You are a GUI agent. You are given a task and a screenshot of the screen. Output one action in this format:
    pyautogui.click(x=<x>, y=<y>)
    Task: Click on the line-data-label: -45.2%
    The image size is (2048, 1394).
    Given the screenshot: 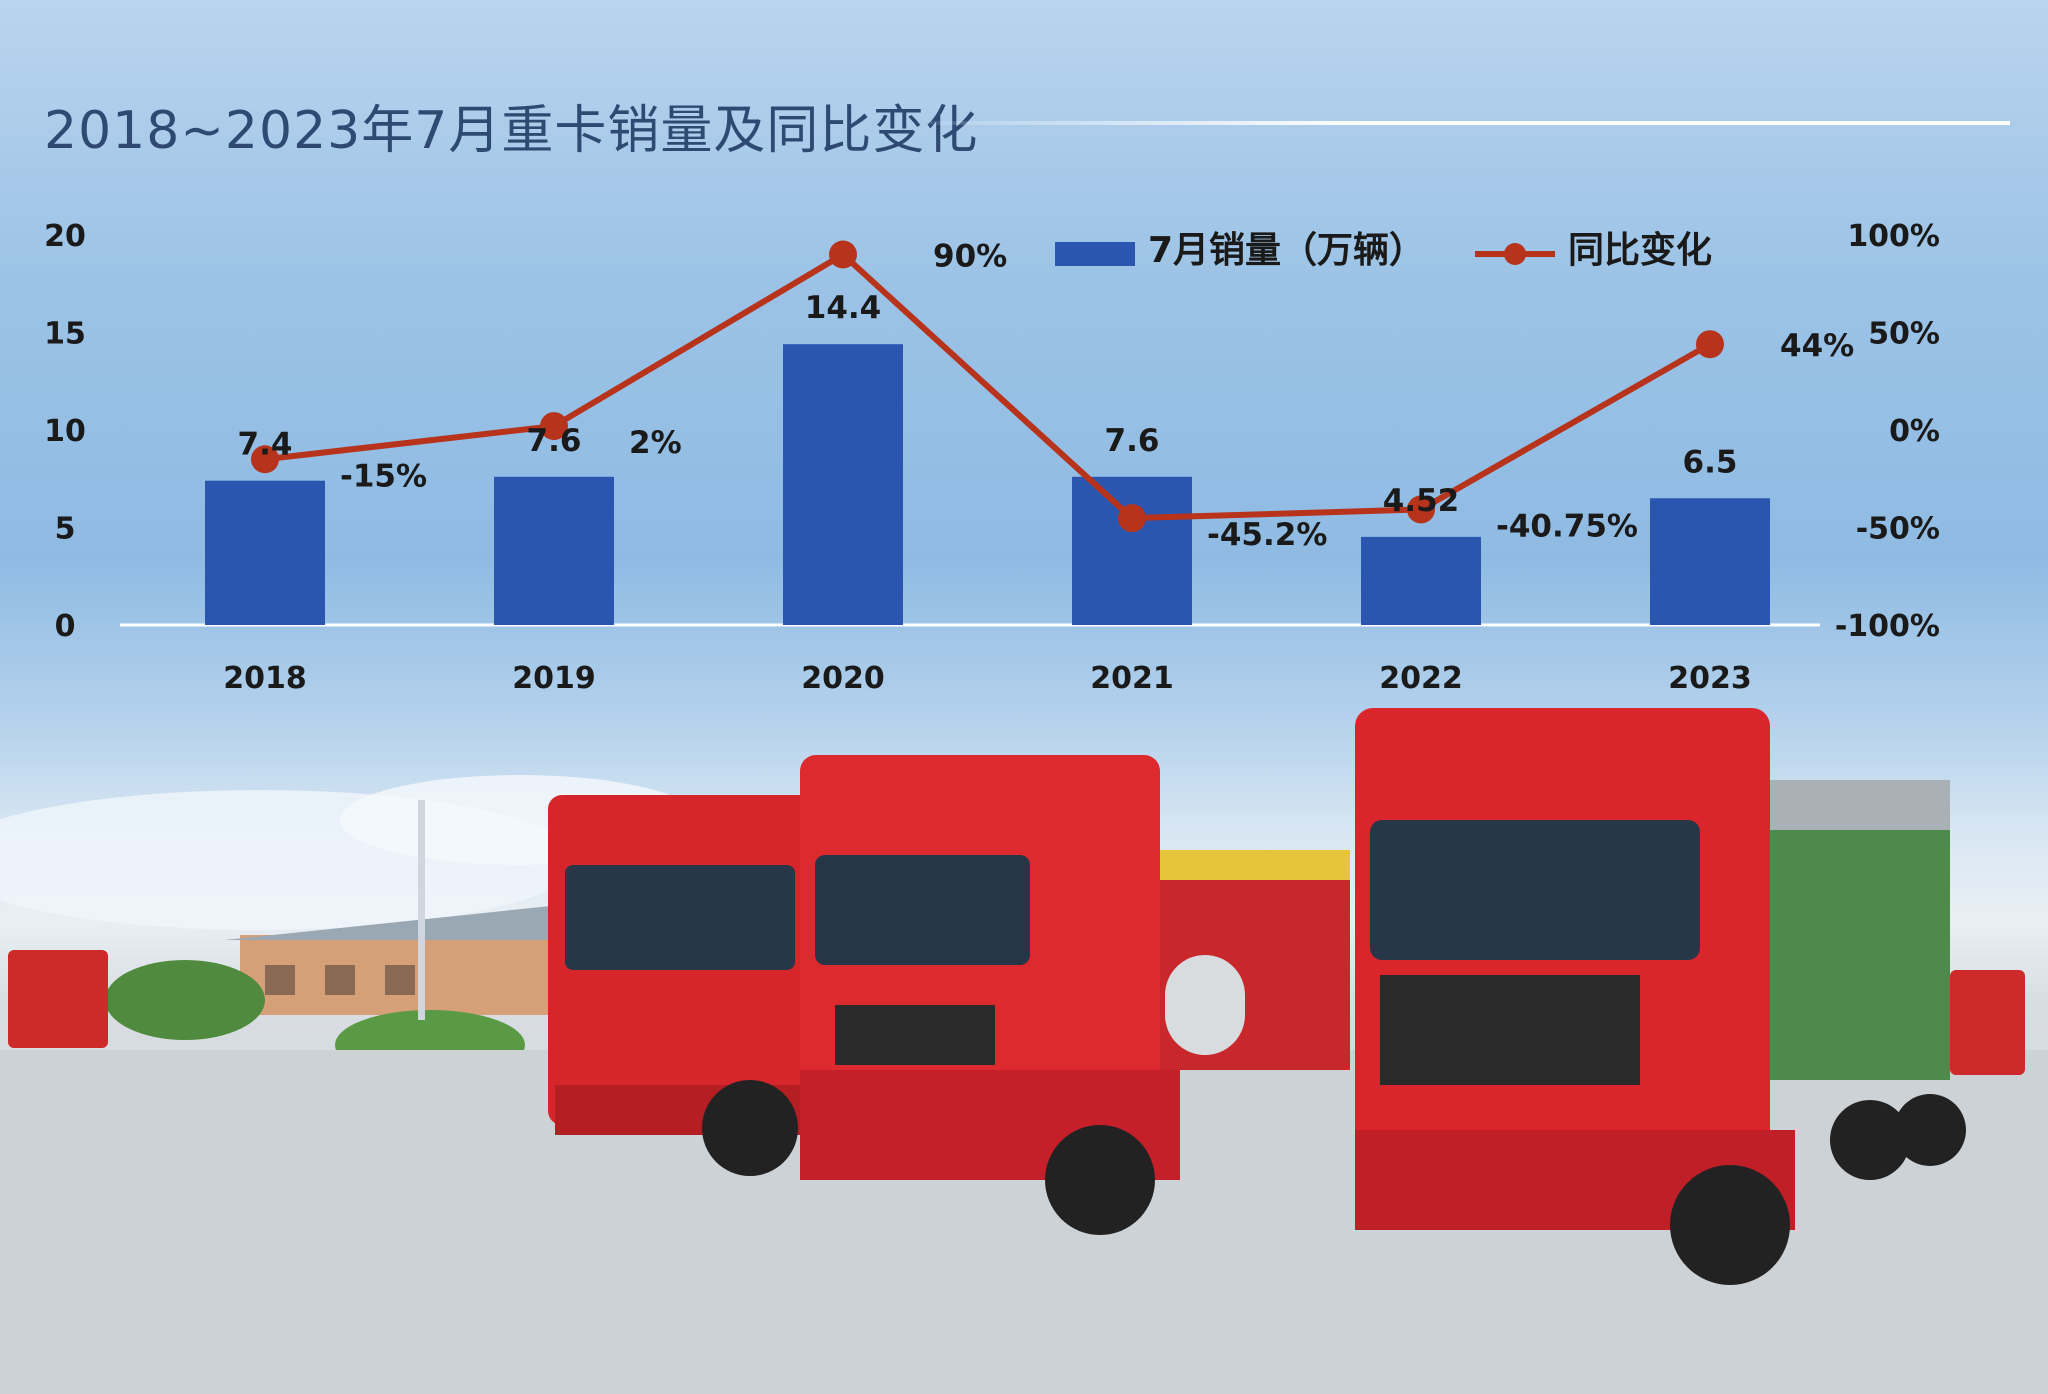 What is the action you would take?
    pyautogui.click(x=1267, y=535)
    